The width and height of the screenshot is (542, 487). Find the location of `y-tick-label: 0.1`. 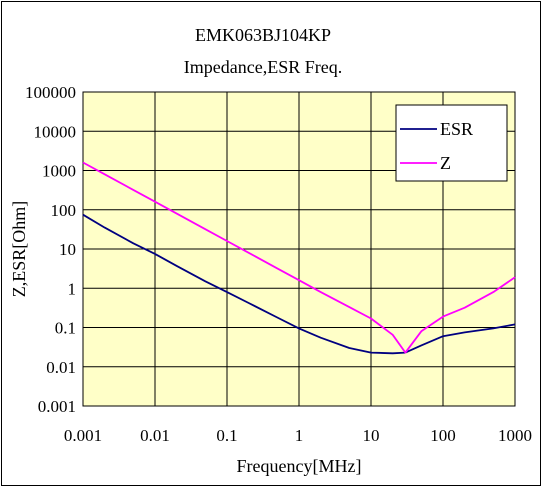

y-tick-label: 0.1 is located at coordinates (65, 328).